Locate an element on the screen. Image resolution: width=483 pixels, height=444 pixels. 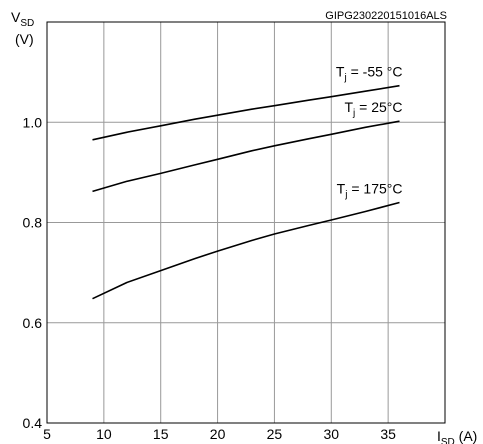
series-labels: Tj = -55 °C Tj = 25°C Tj = 175°C is located at coordinates (369, 132).